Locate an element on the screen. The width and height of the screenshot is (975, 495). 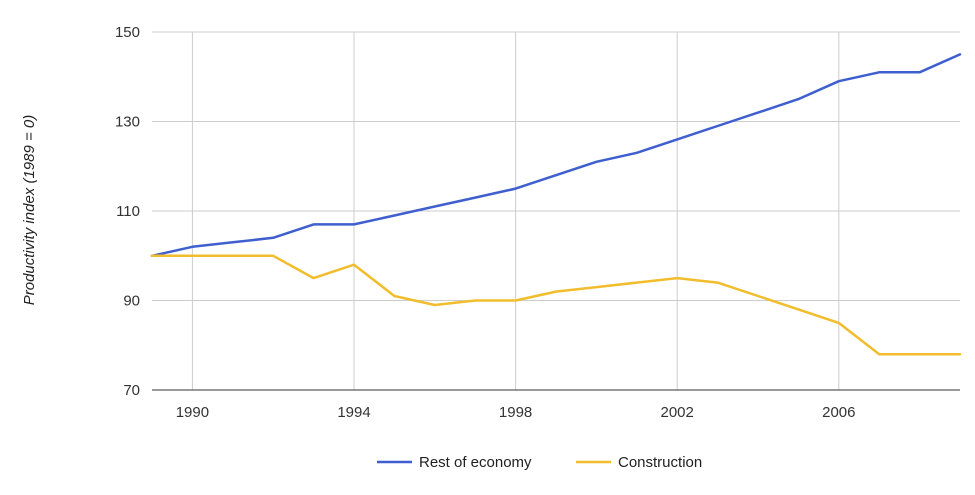
y-tick-label: 110 is located at coordinates (128, 211).